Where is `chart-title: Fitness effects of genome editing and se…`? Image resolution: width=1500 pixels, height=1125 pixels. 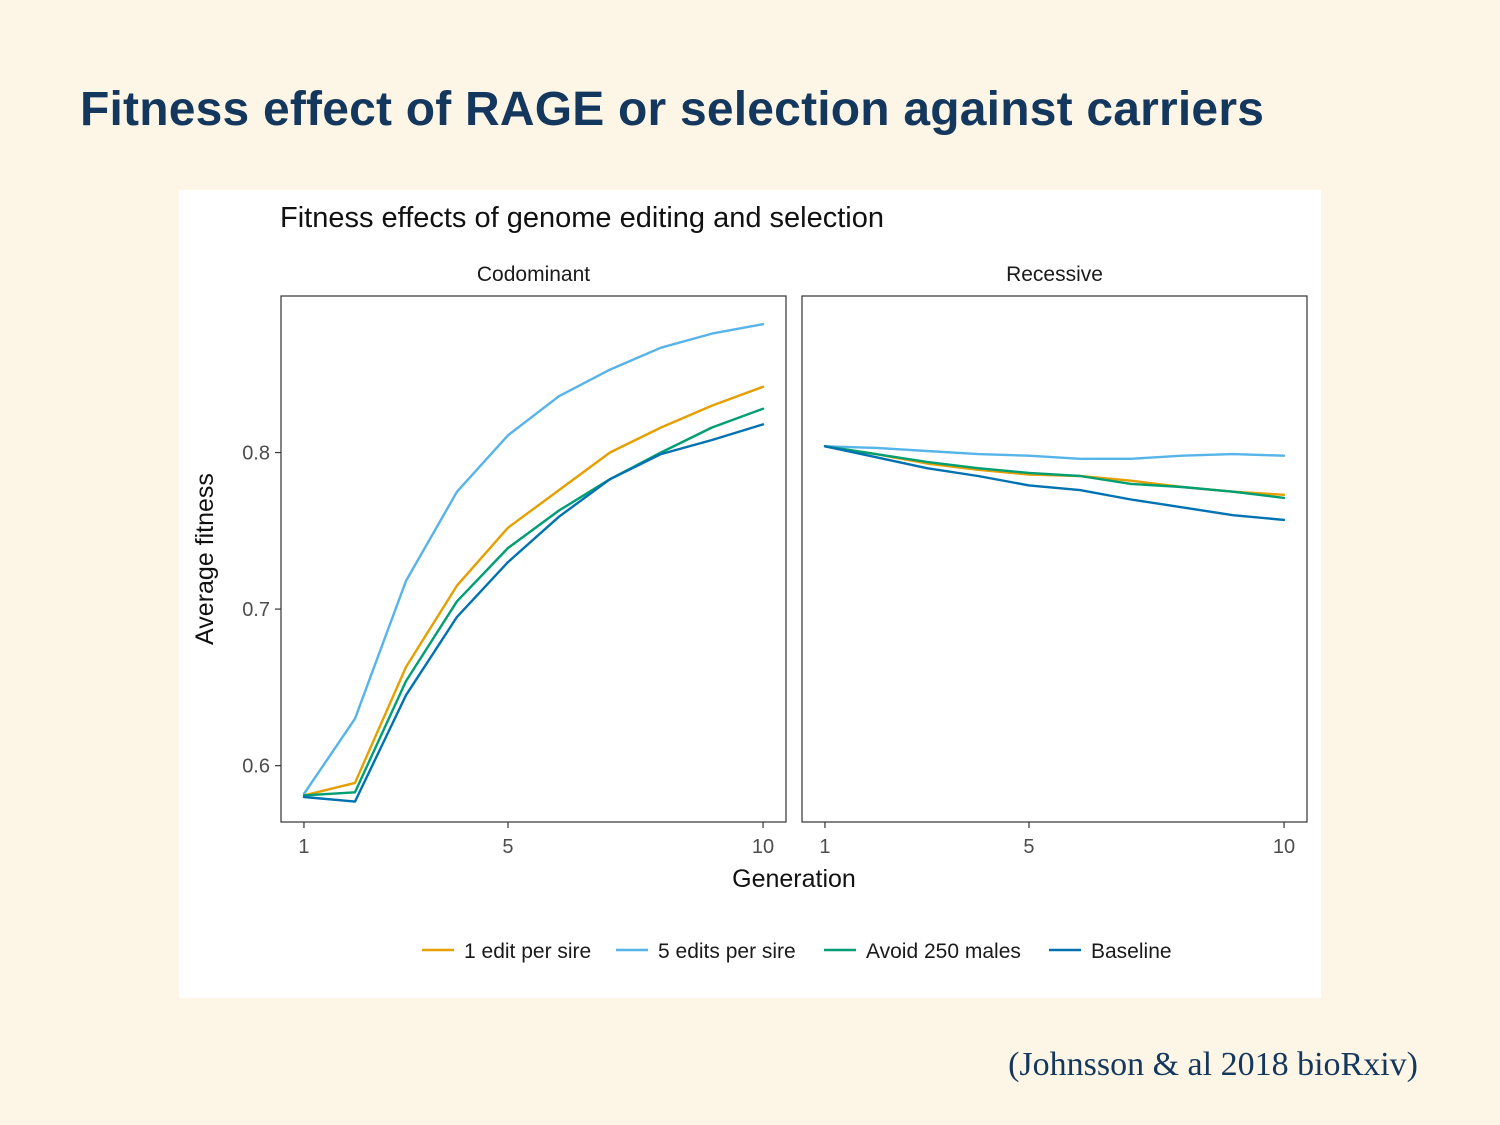
chart-title: Fitness effects of genome editing and se… is located at coordinates (582, 218).